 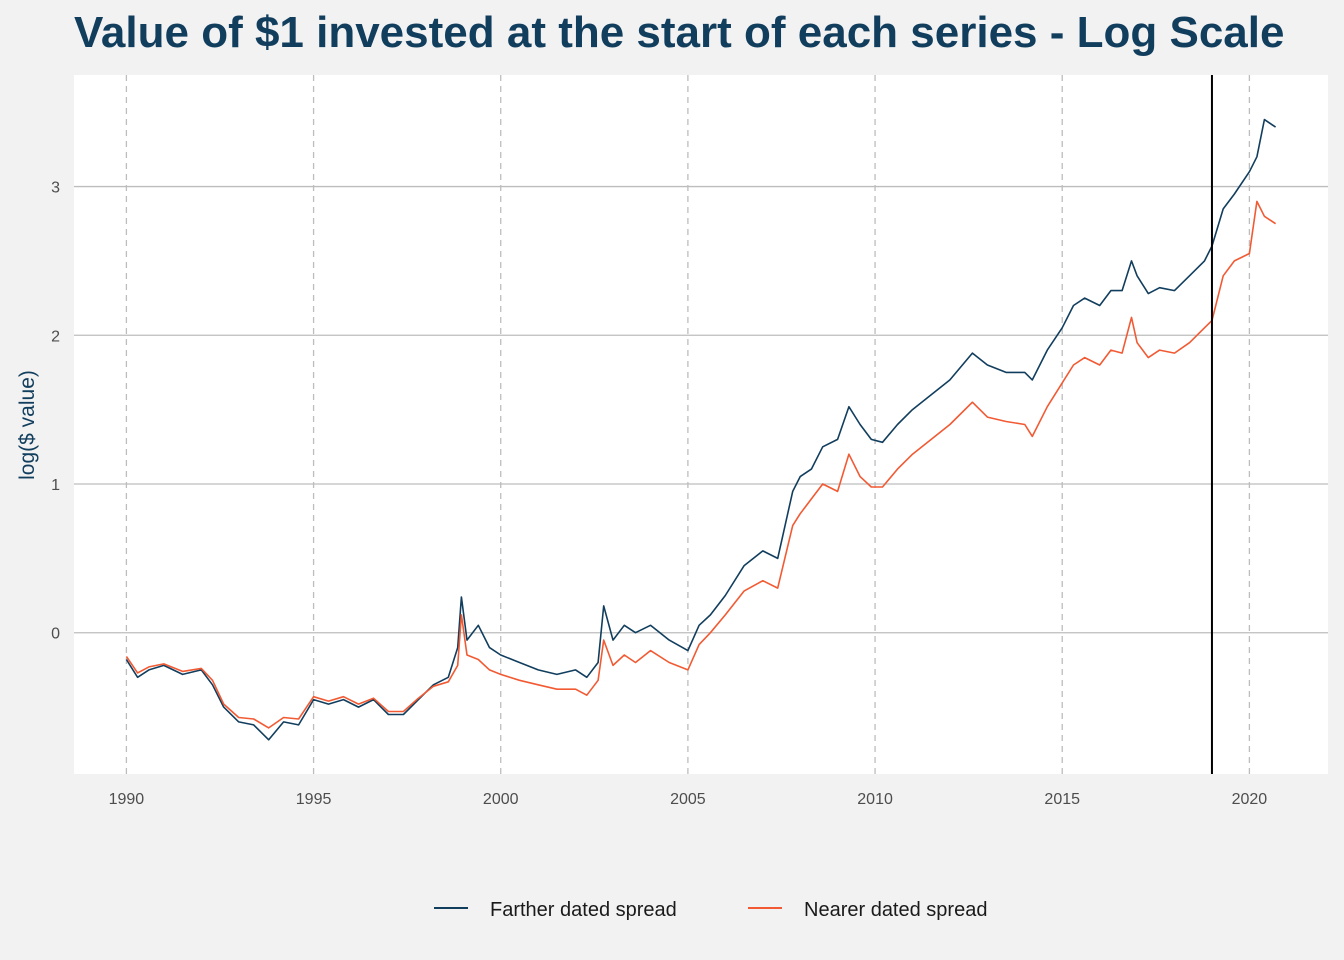 I want to click on x-tick-label: 1990, so click(x=127, y=799).